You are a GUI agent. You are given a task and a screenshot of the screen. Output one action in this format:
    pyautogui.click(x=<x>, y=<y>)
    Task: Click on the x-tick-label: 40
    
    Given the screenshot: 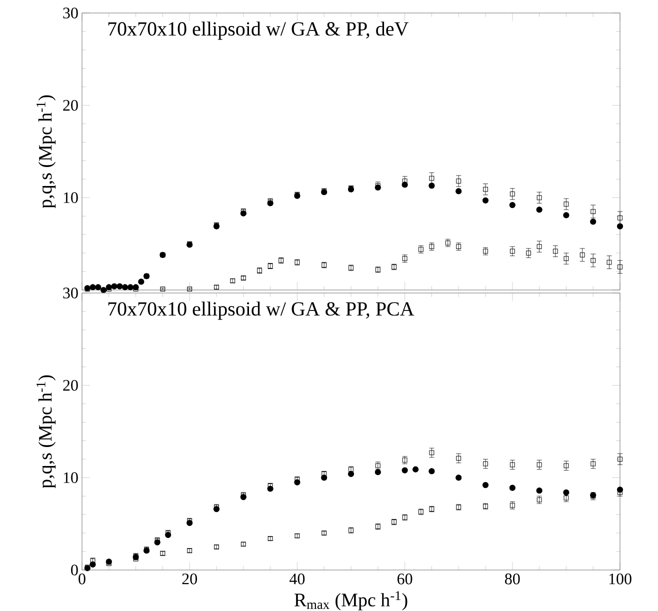 What is the action you would take?
    pyautogui.click(x=297, y=579)
    